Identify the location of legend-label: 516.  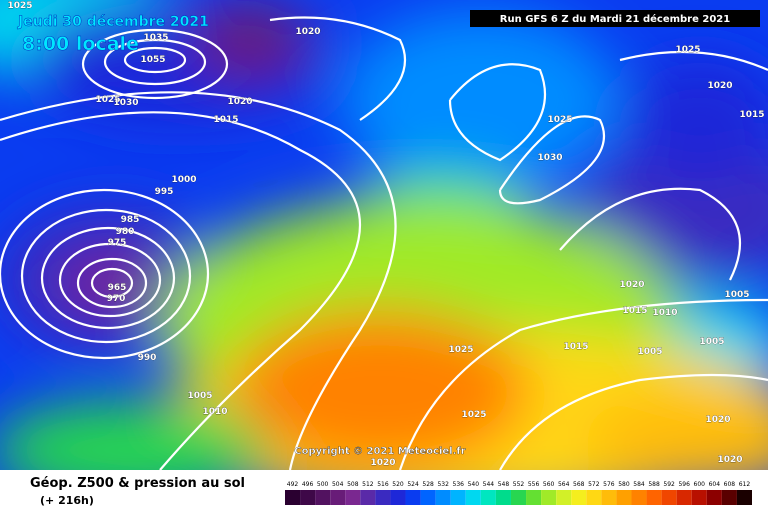
(383, 484).